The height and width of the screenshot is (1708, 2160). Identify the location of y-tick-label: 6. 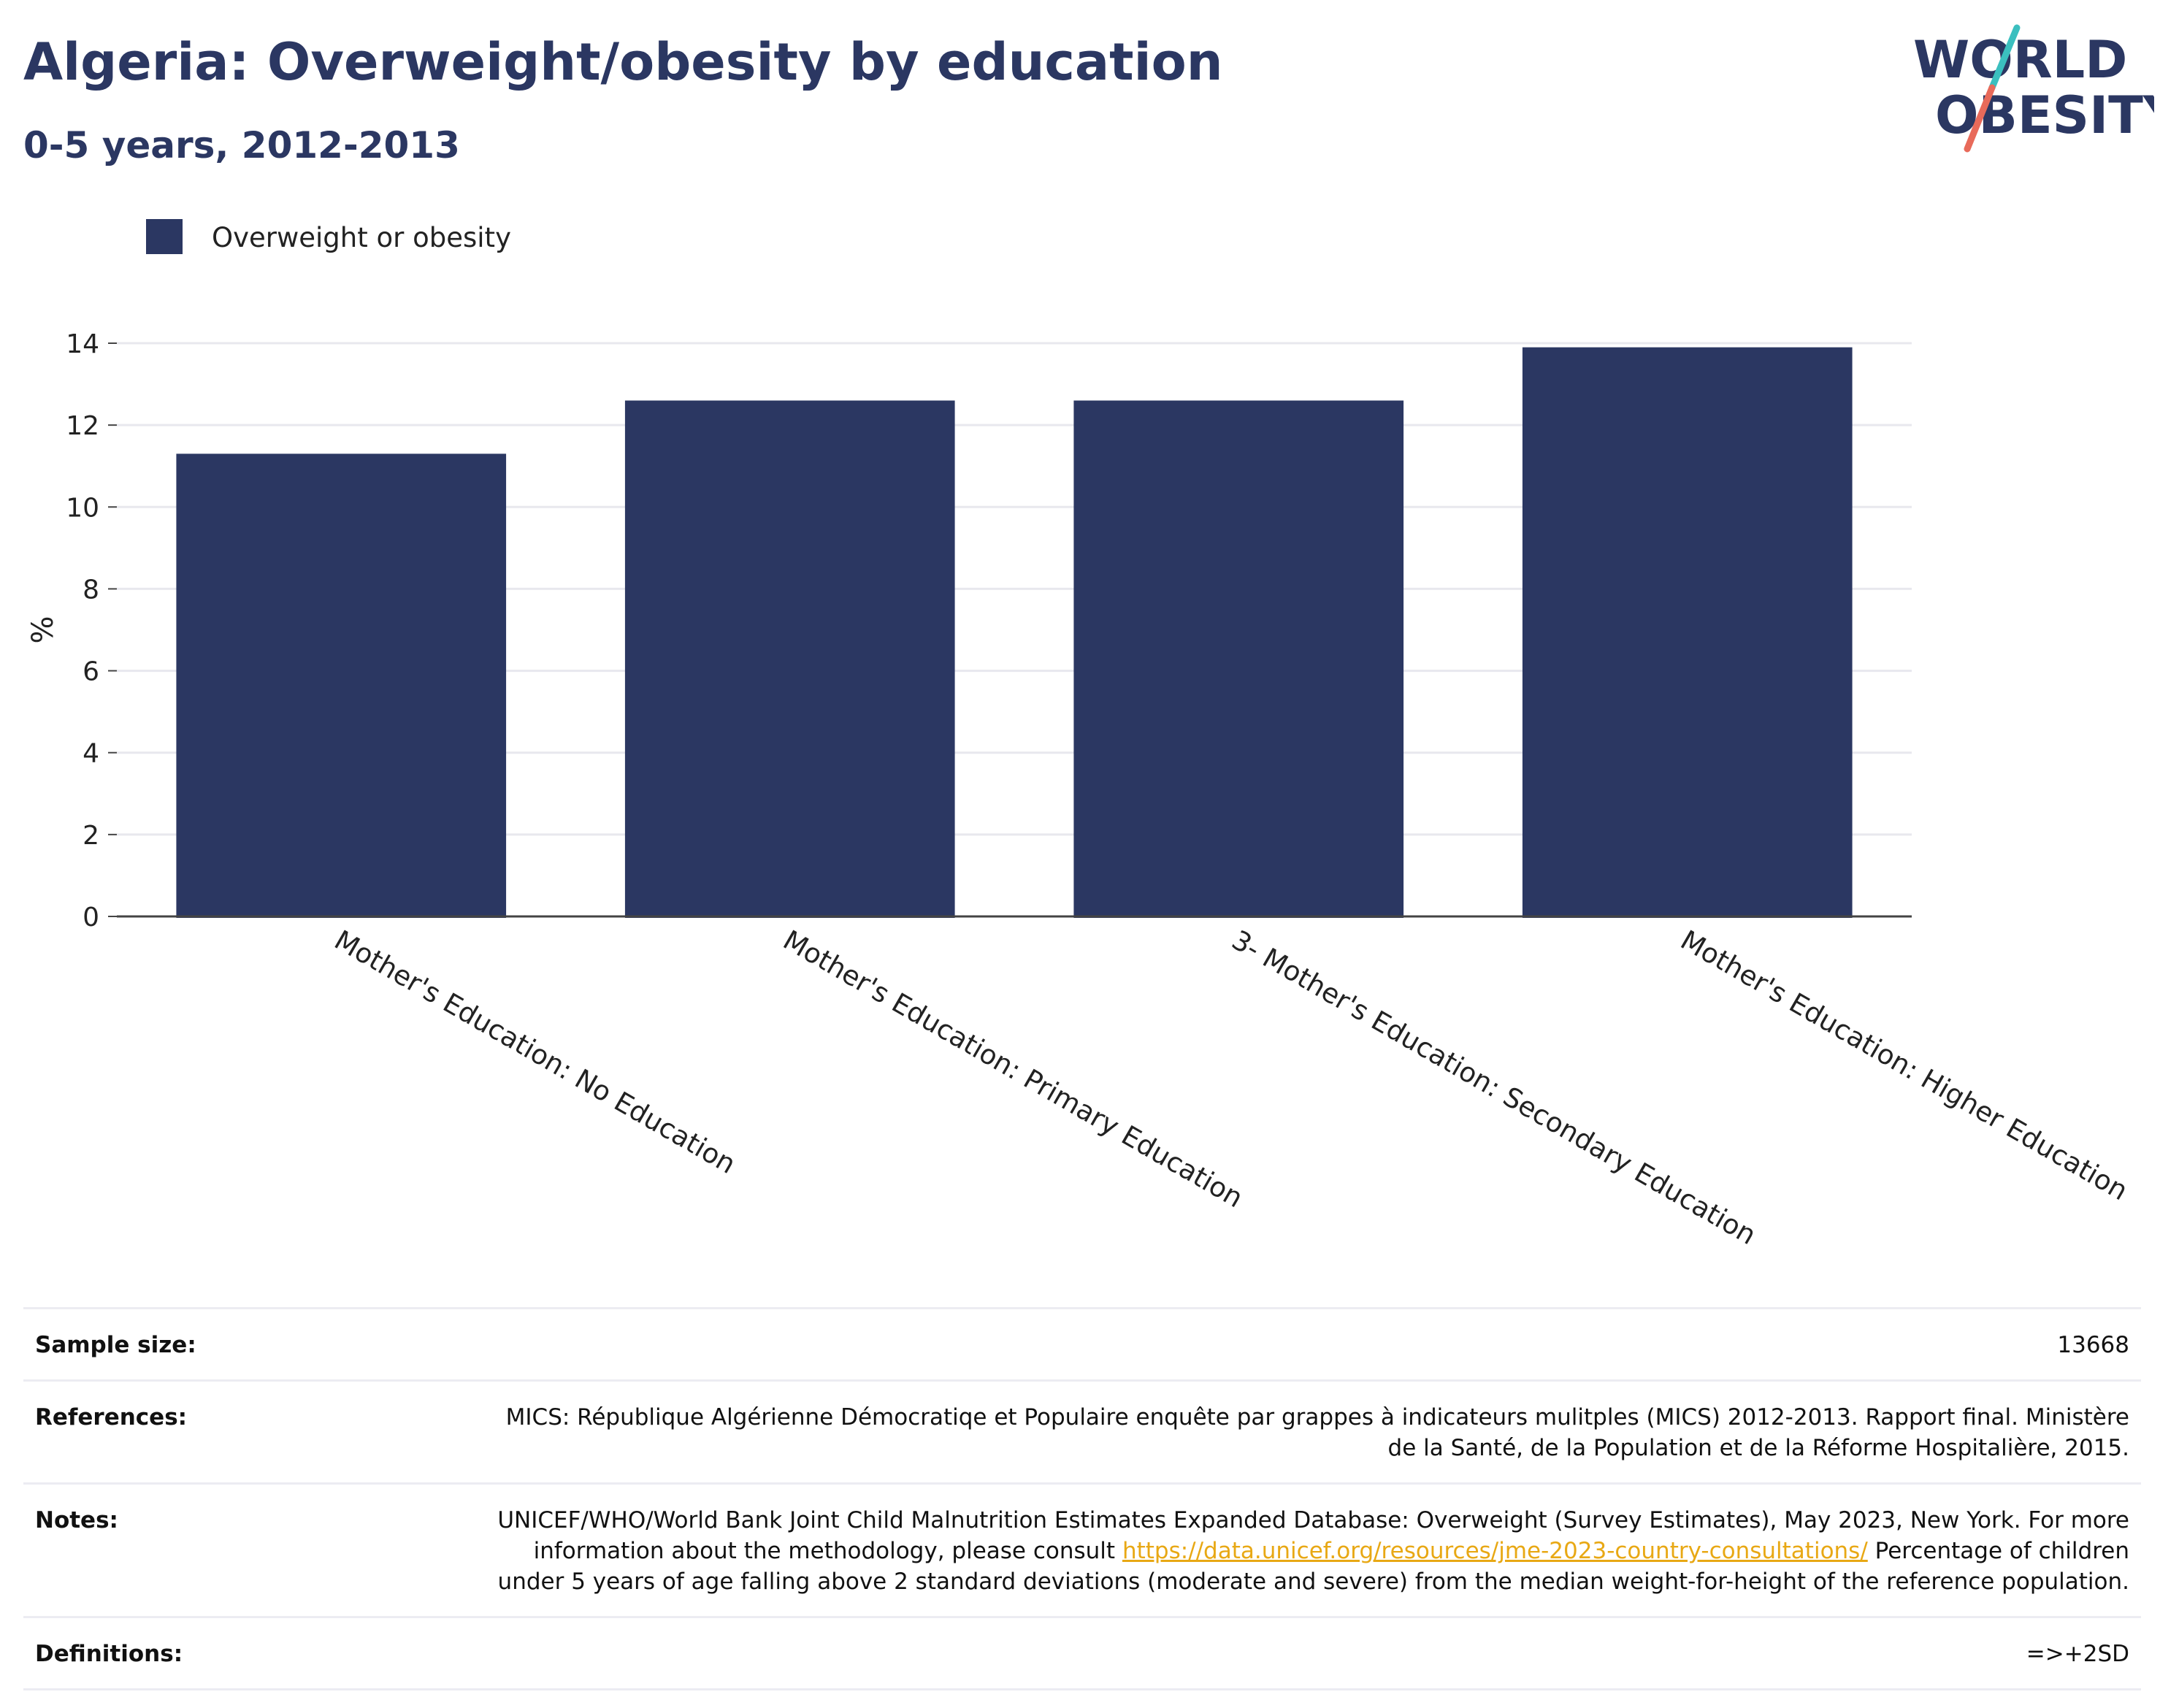
(91, 672).